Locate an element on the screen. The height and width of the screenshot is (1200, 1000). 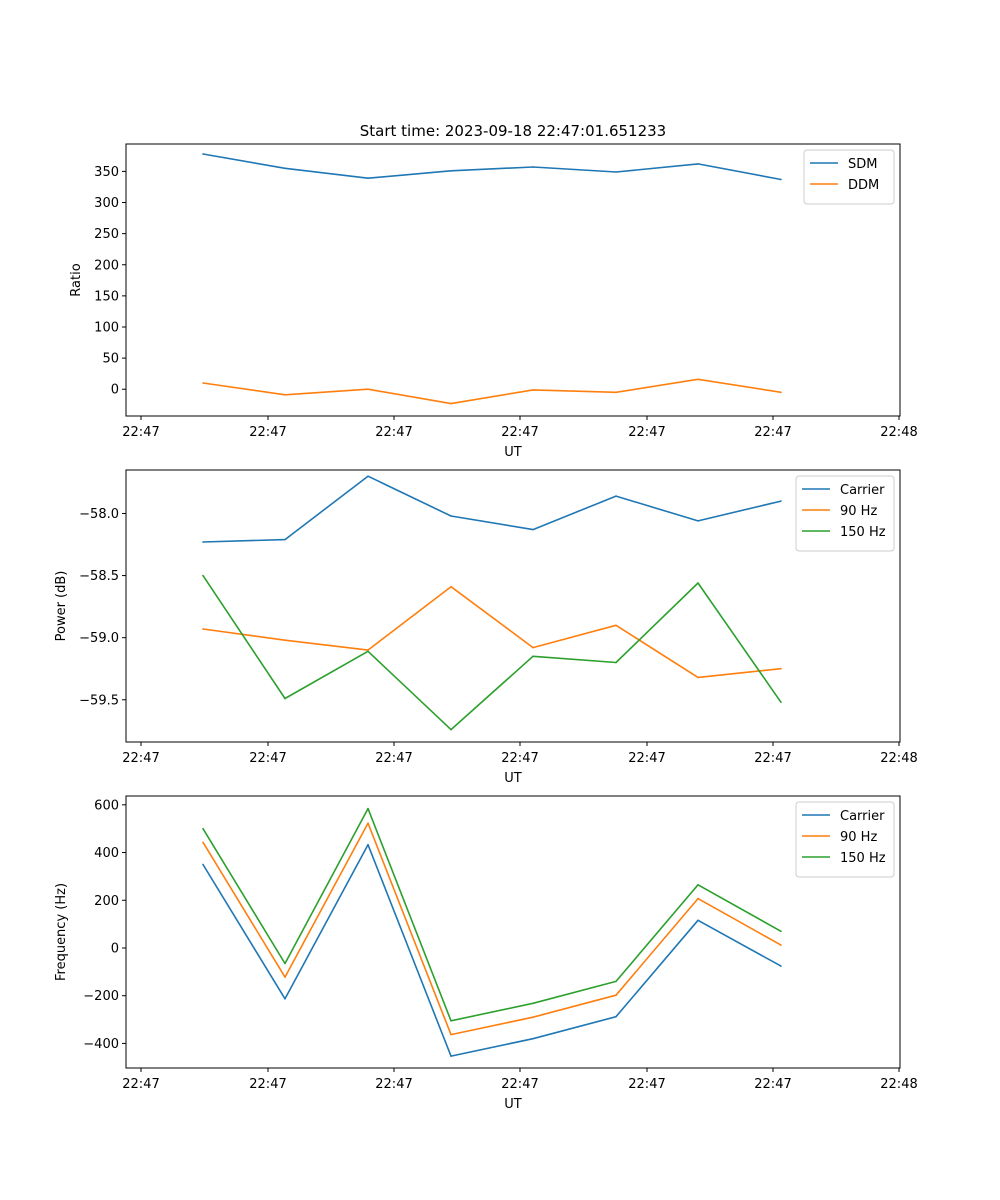
series-line-ddm is located at coordinates (492, 391).